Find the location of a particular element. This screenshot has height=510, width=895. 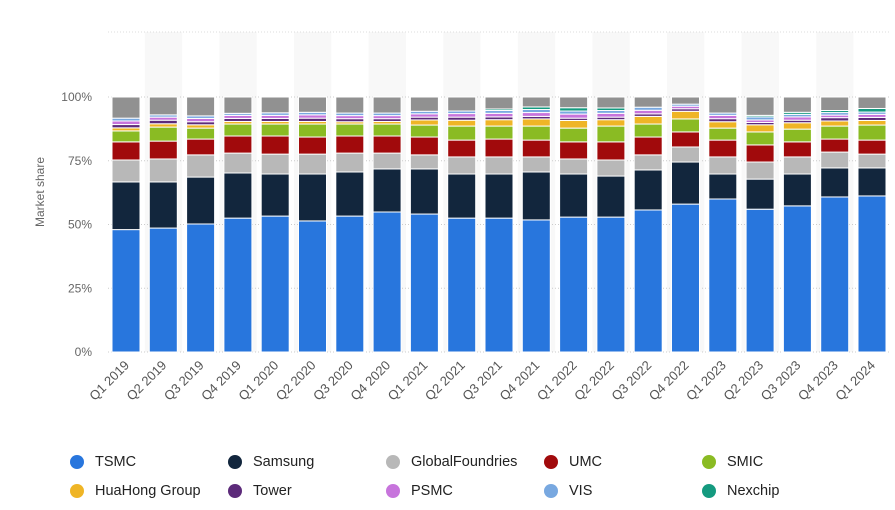

legend-item-tsmc: TSMC is located at coordinates (103, 462).